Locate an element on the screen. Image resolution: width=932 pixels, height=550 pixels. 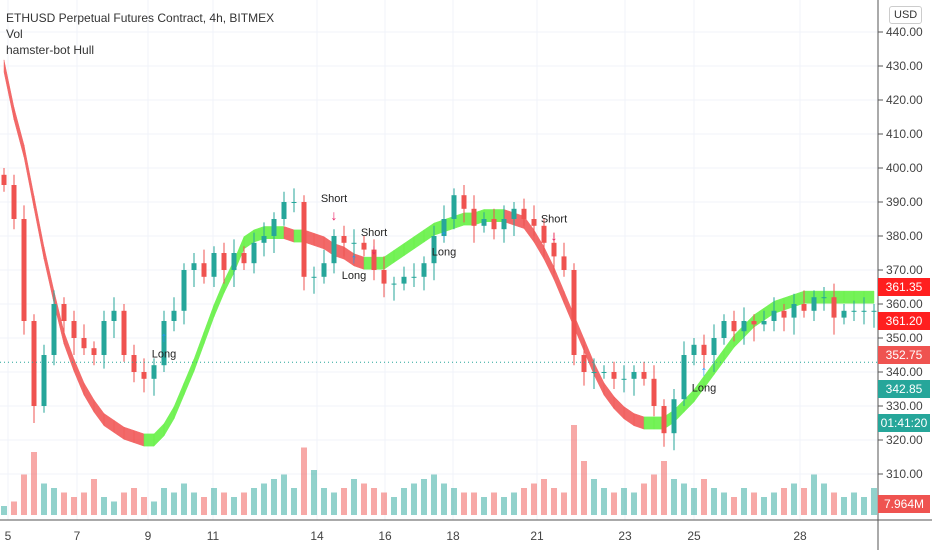
long-arrow-icon: ↑ is located at coordinates (164, 336).